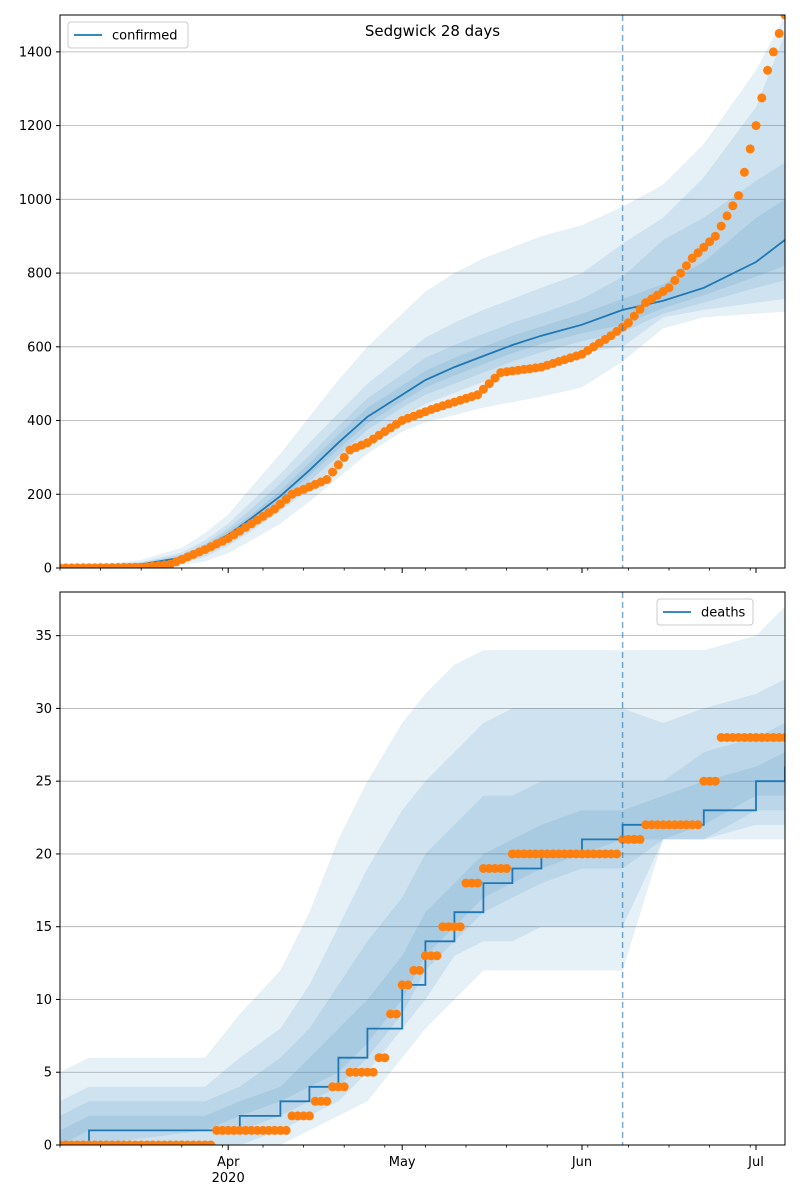  What do you see at coordinates (581, 1162) in the screenshot?
I see `xtick-label: Jun` at bounding box center [581, 1162].